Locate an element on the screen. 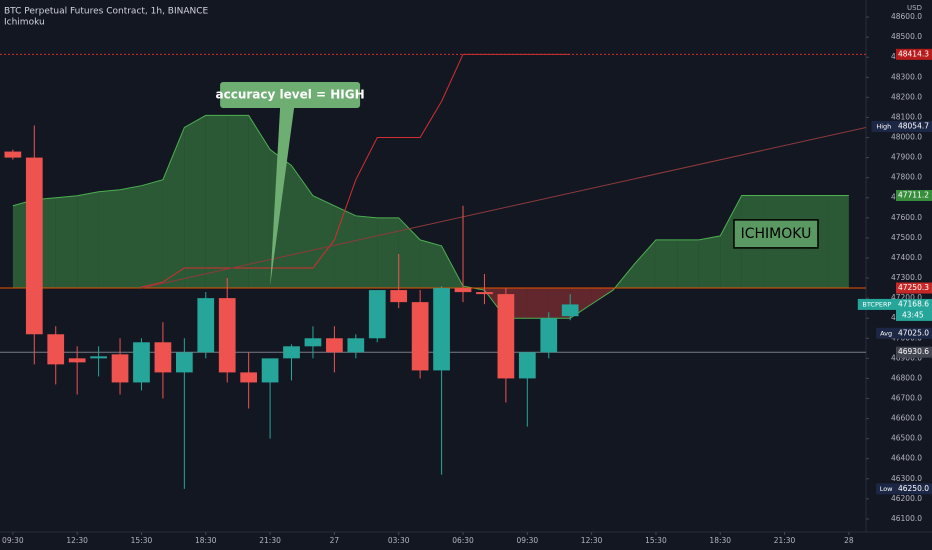  y-tick-label: 47400.0 is located at coordinates (906, 257).